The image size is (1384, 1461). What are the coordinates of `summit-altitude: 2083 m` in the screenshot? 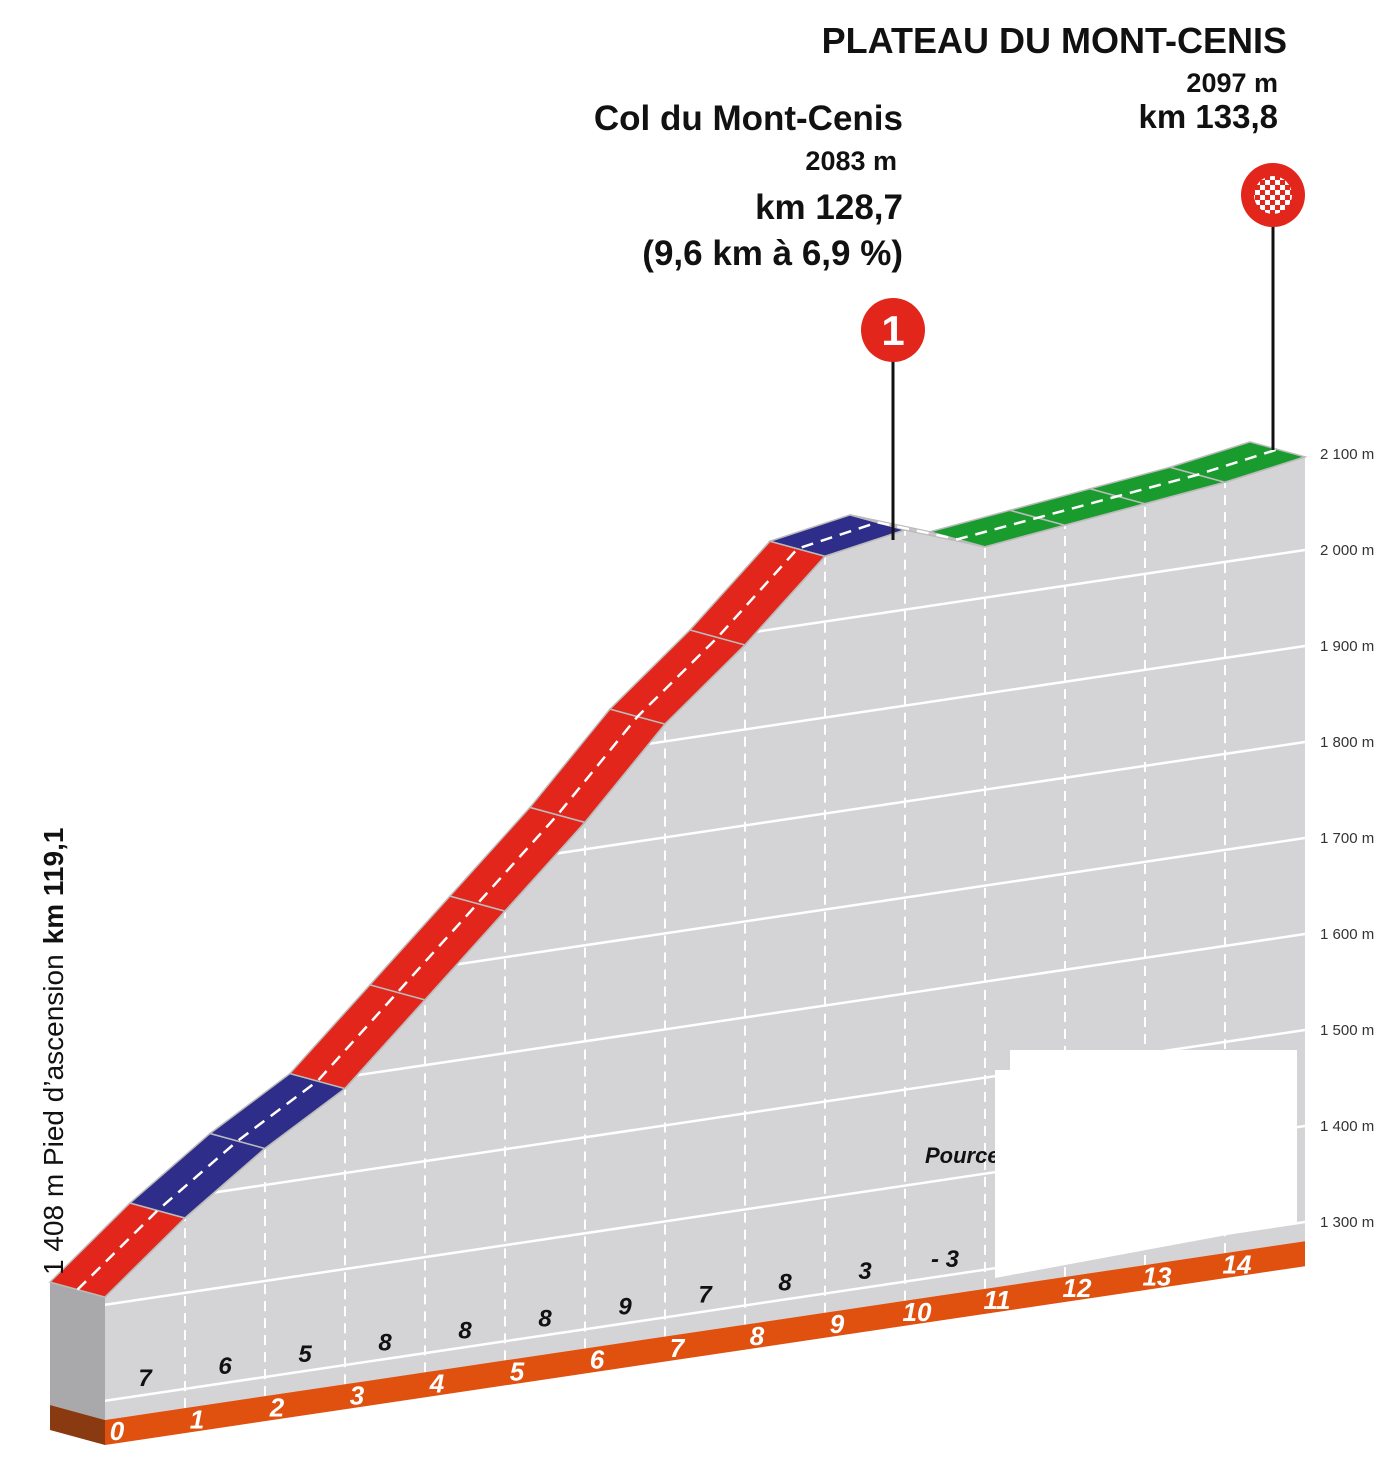 It's located at (851, 161).